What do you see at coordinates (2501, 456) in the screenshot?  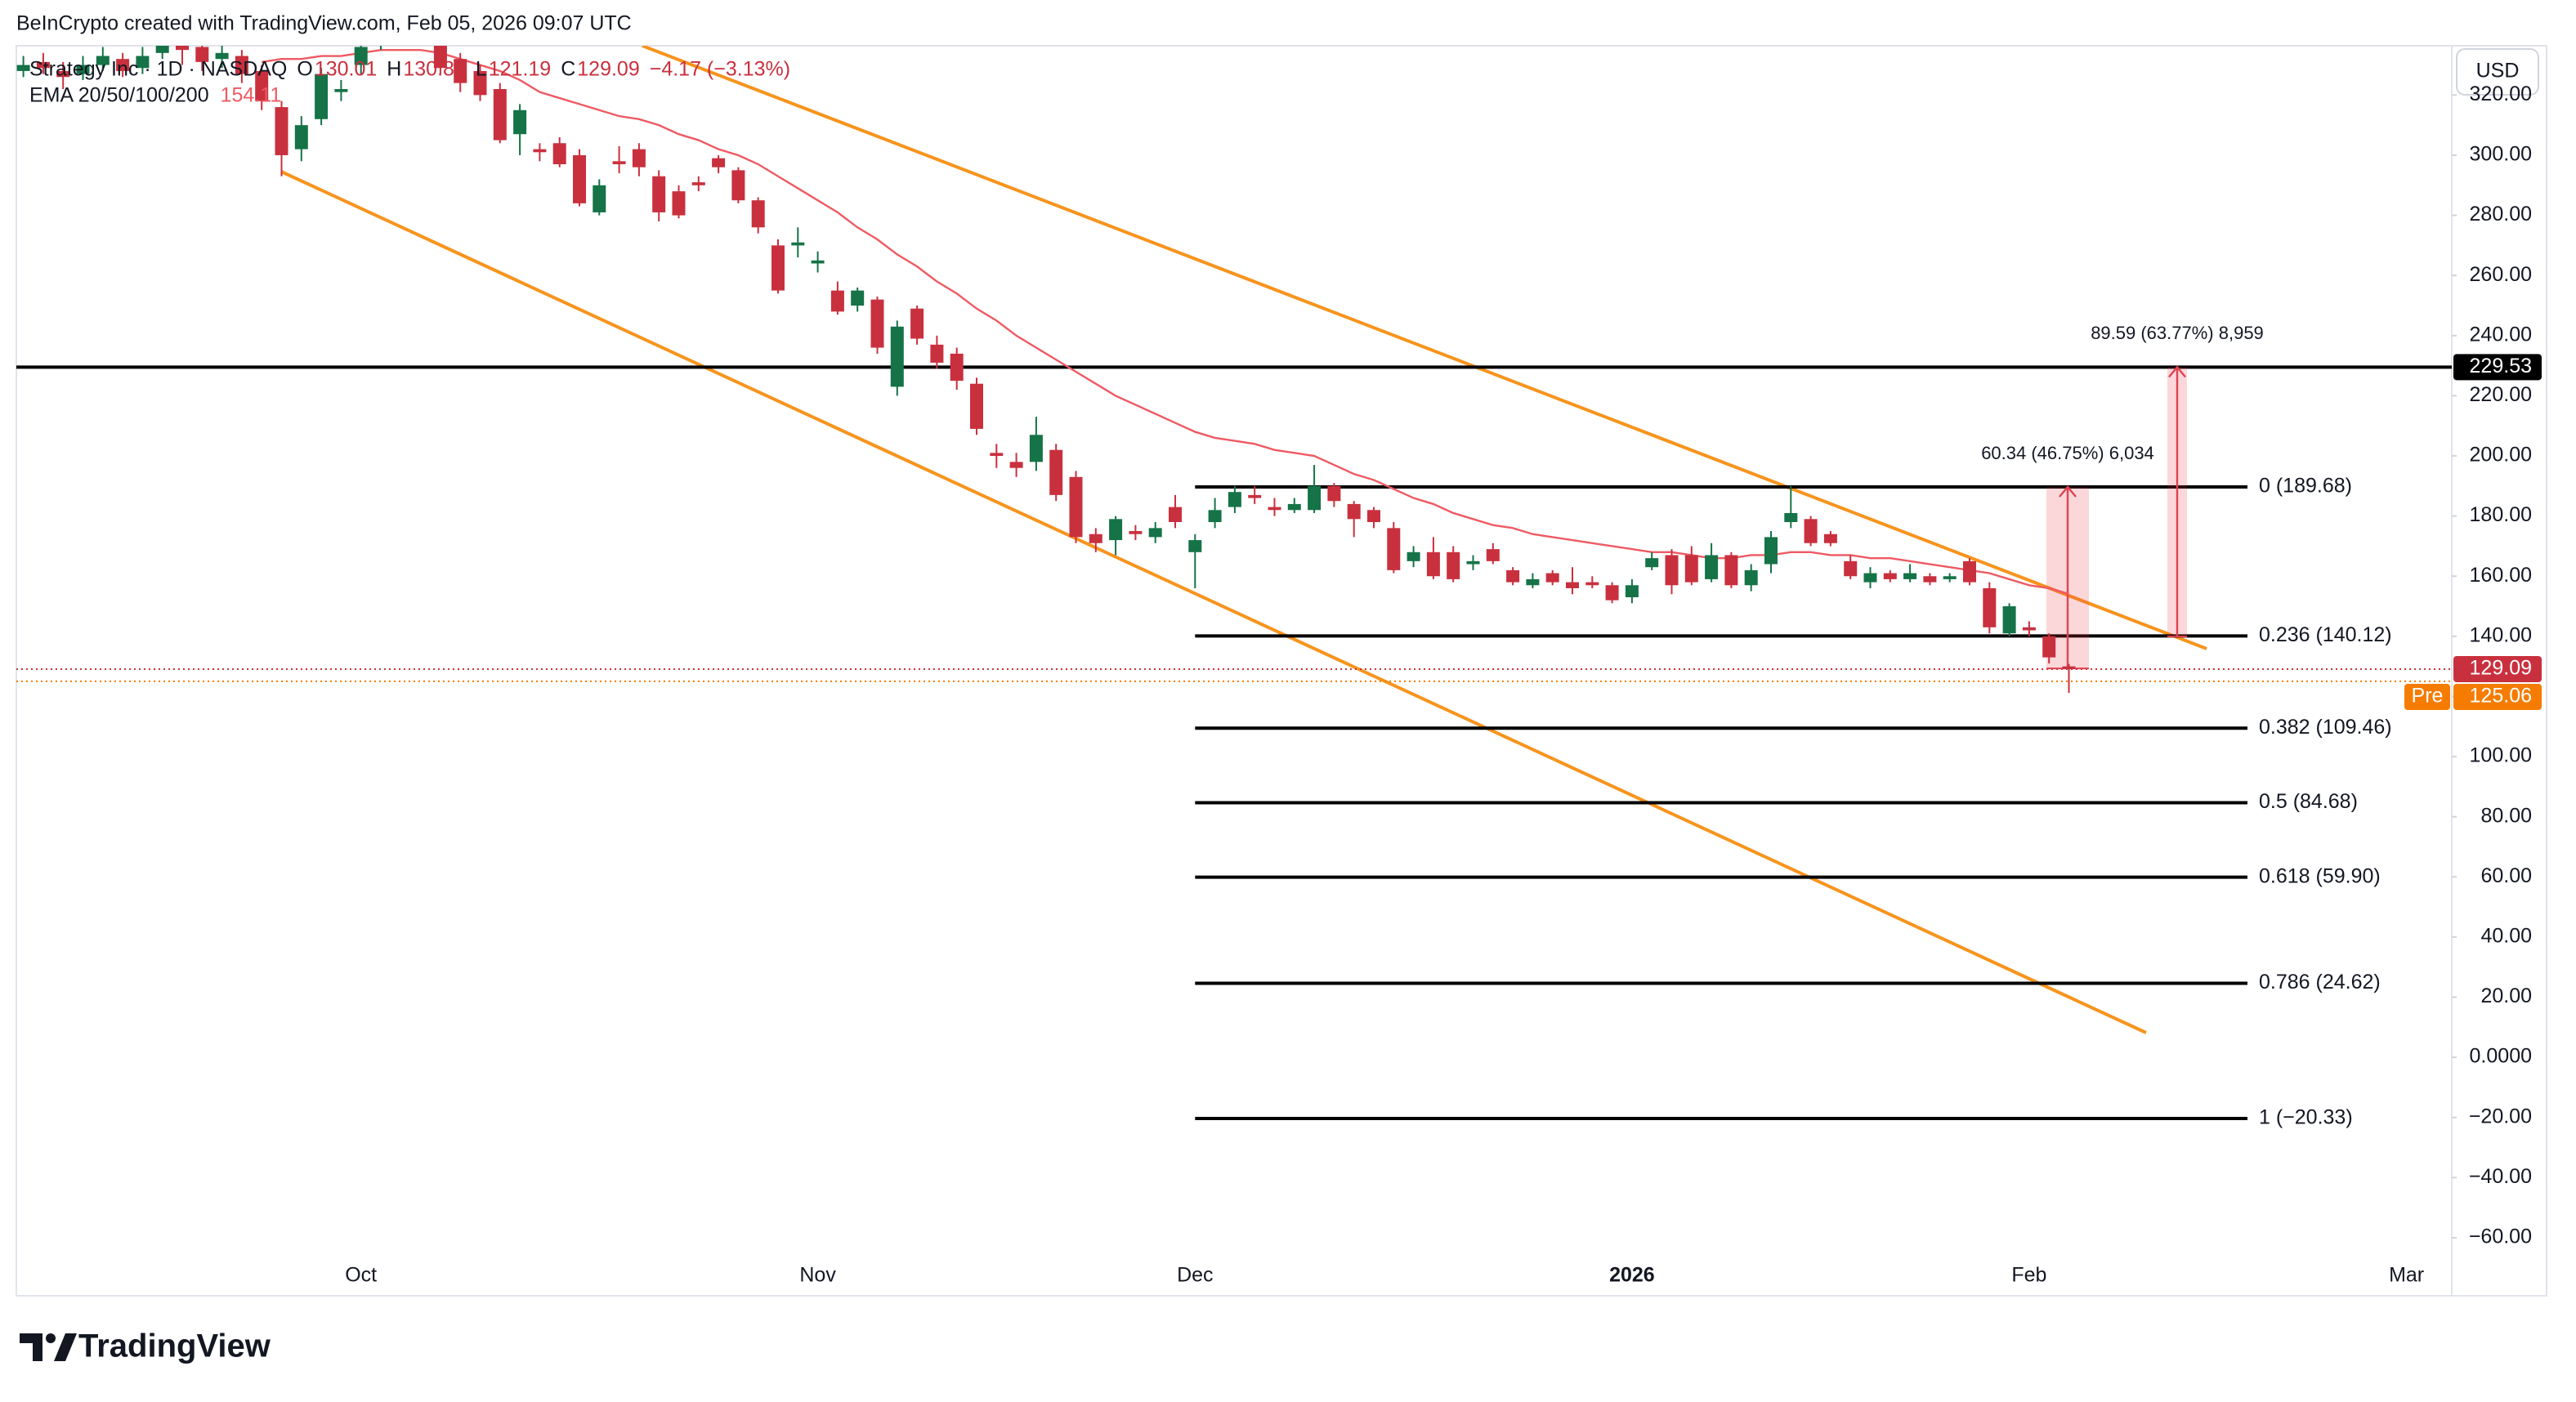 I see `y-tick-label: 200.00` at bounding box center [2501, 456].